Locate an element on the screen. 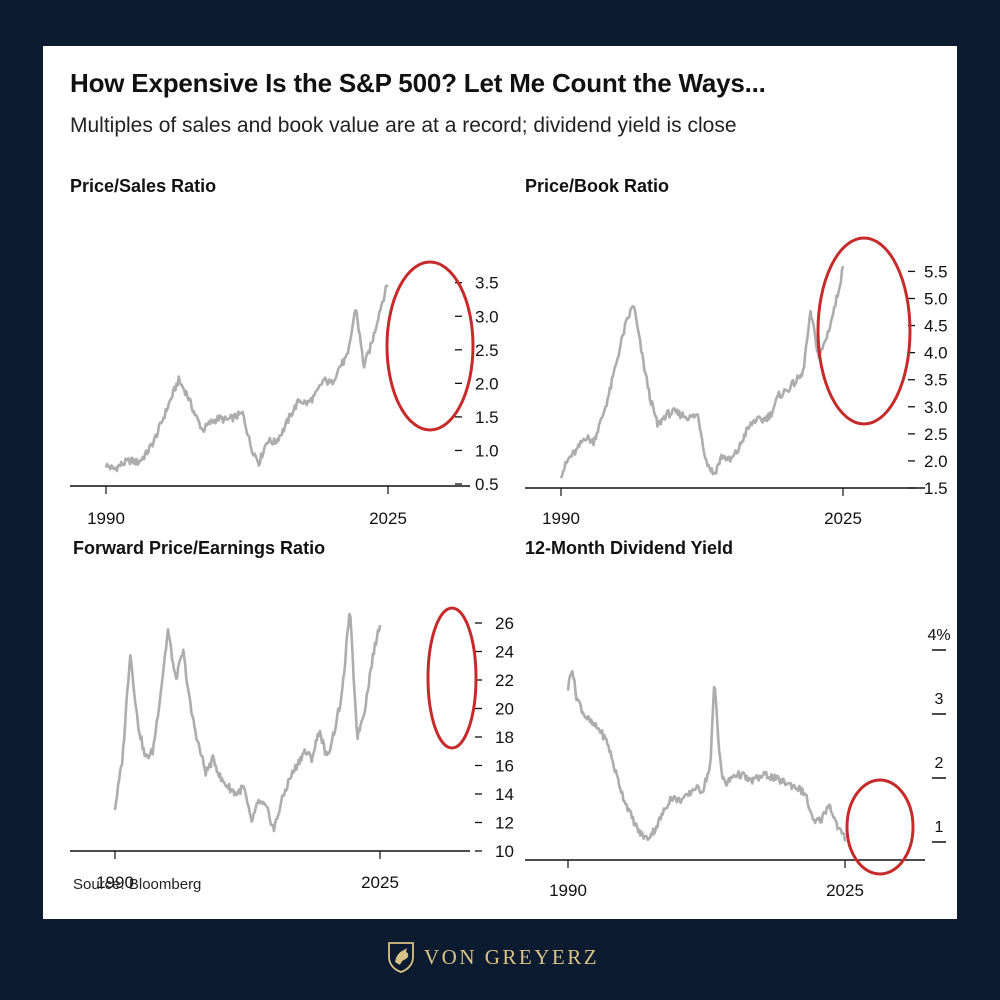  y-tick-label: 14 is located at coordinates (504, 794).